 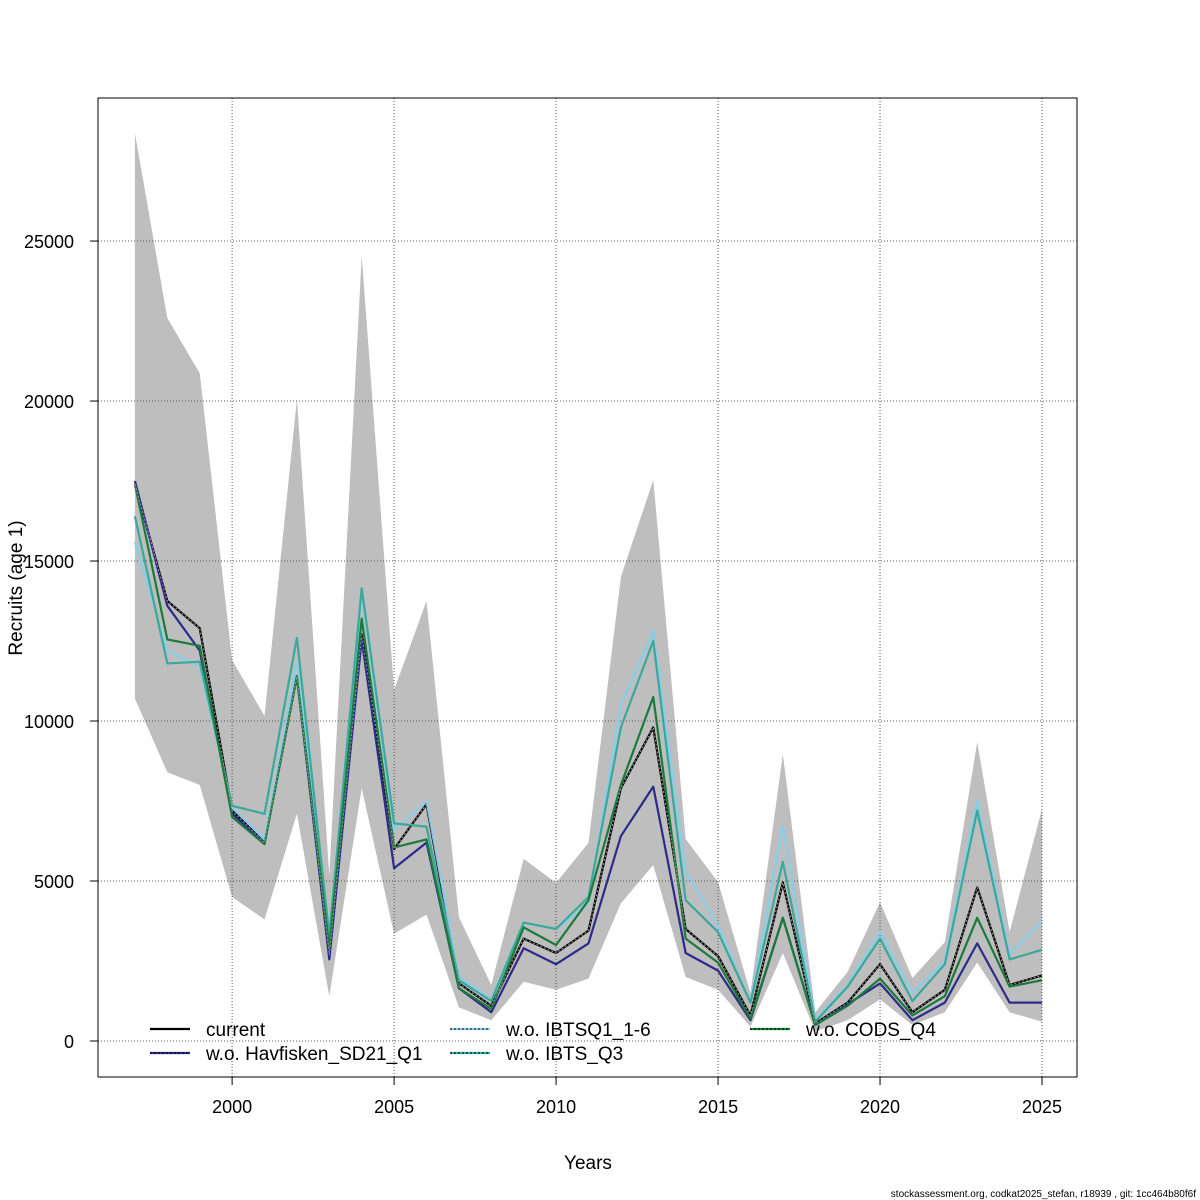 I want to click on x-tick-label: 2020, so click(x=880, y=1107).